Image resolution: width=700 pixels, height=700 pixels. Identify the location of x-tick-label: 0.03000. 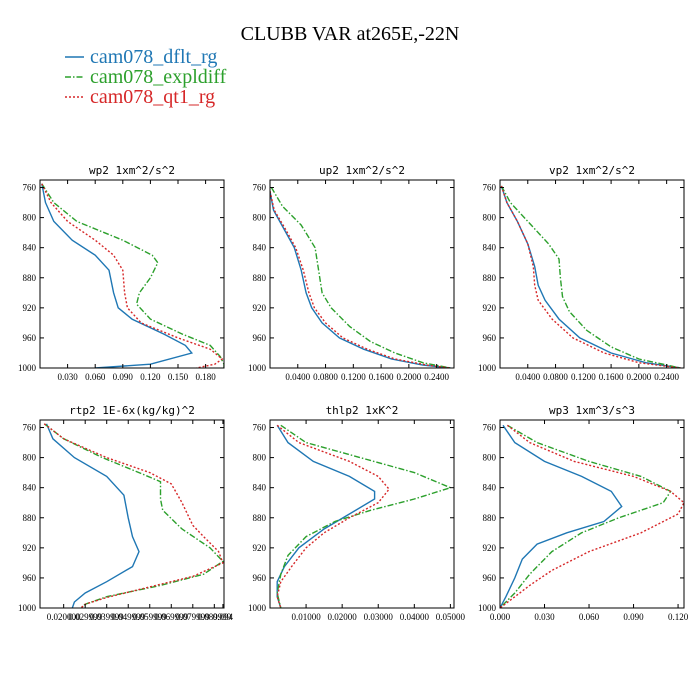
(379, 617).